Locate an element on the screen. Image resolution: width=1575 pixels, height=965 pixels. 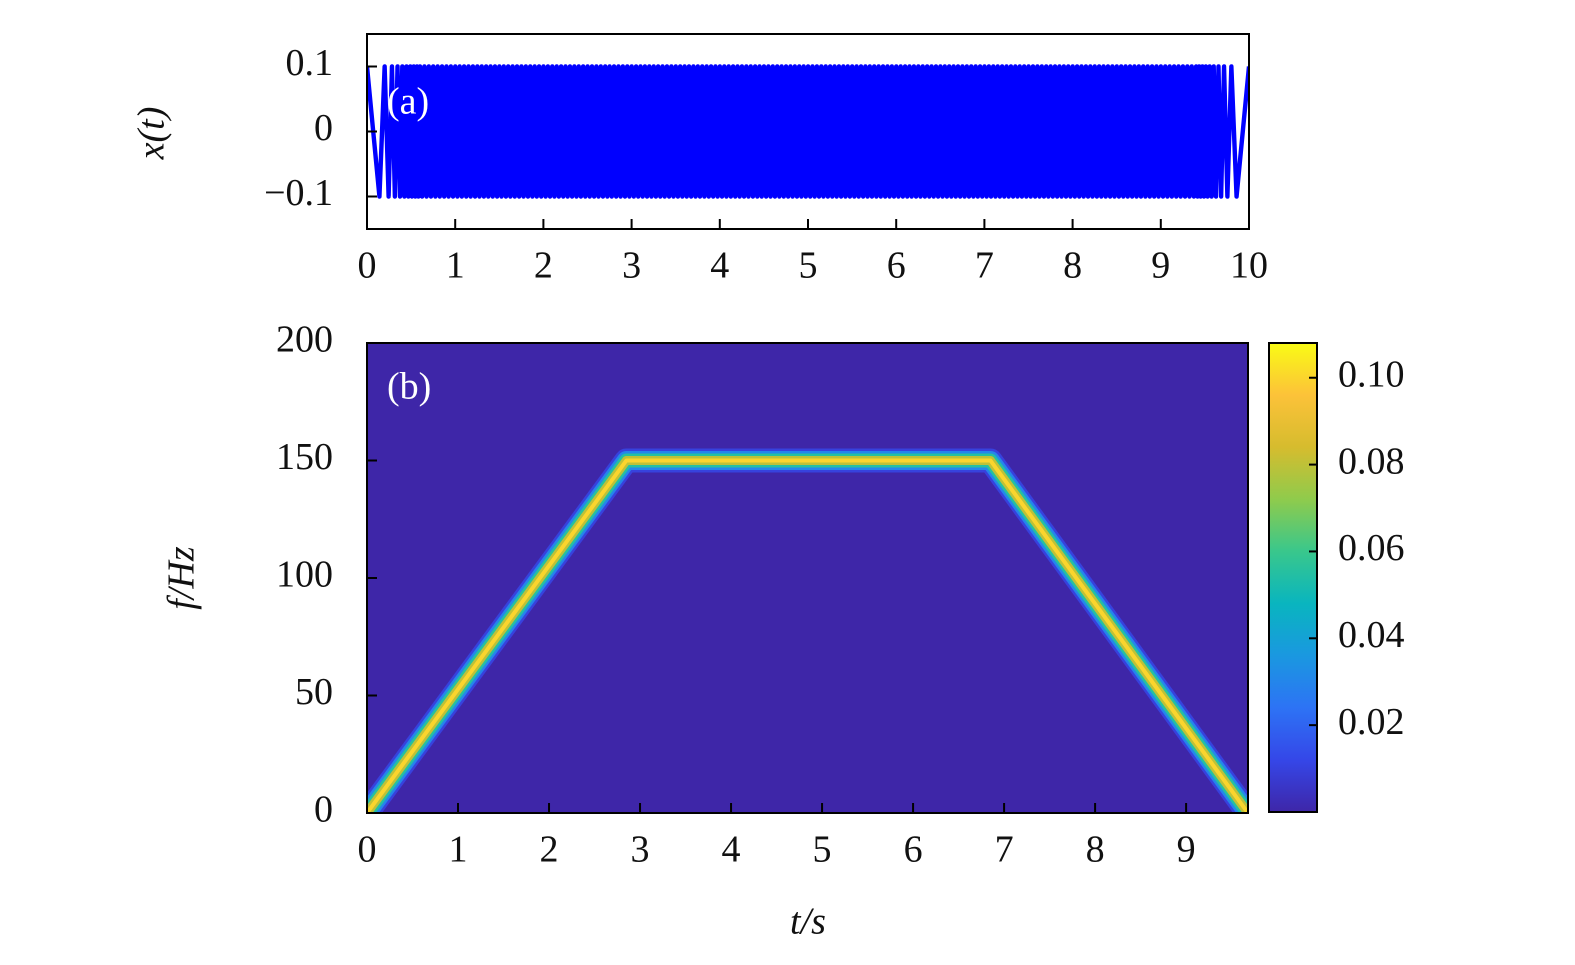
y-tick-label: 200 is located at coordinates (304, 340).